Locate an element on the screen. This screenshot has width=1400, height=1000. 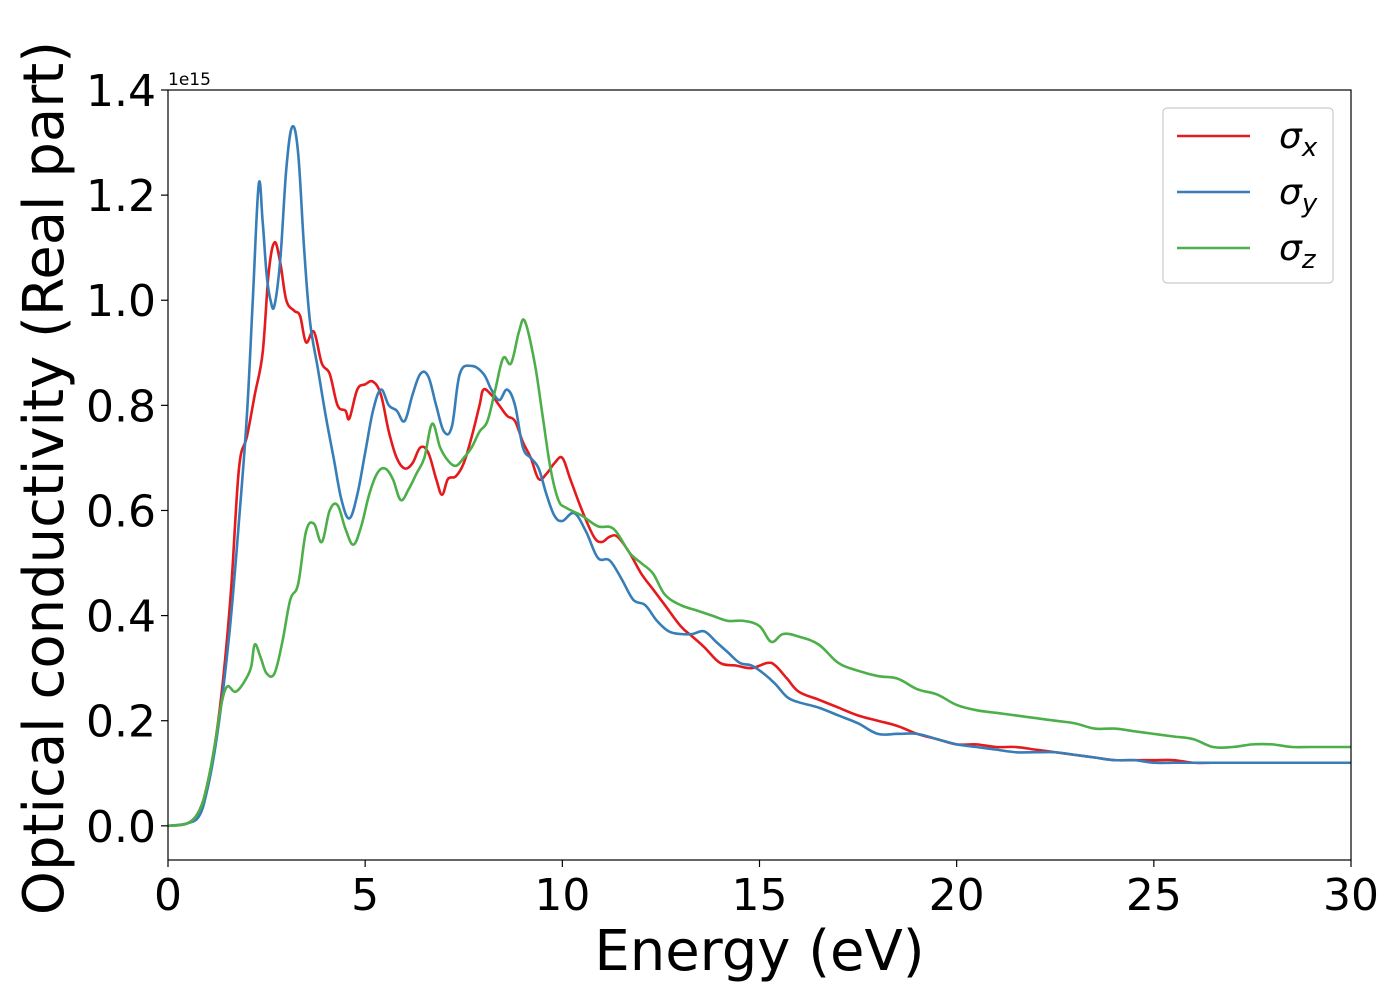
x-tick-label: 25 is located at coordinates (1154, 895).